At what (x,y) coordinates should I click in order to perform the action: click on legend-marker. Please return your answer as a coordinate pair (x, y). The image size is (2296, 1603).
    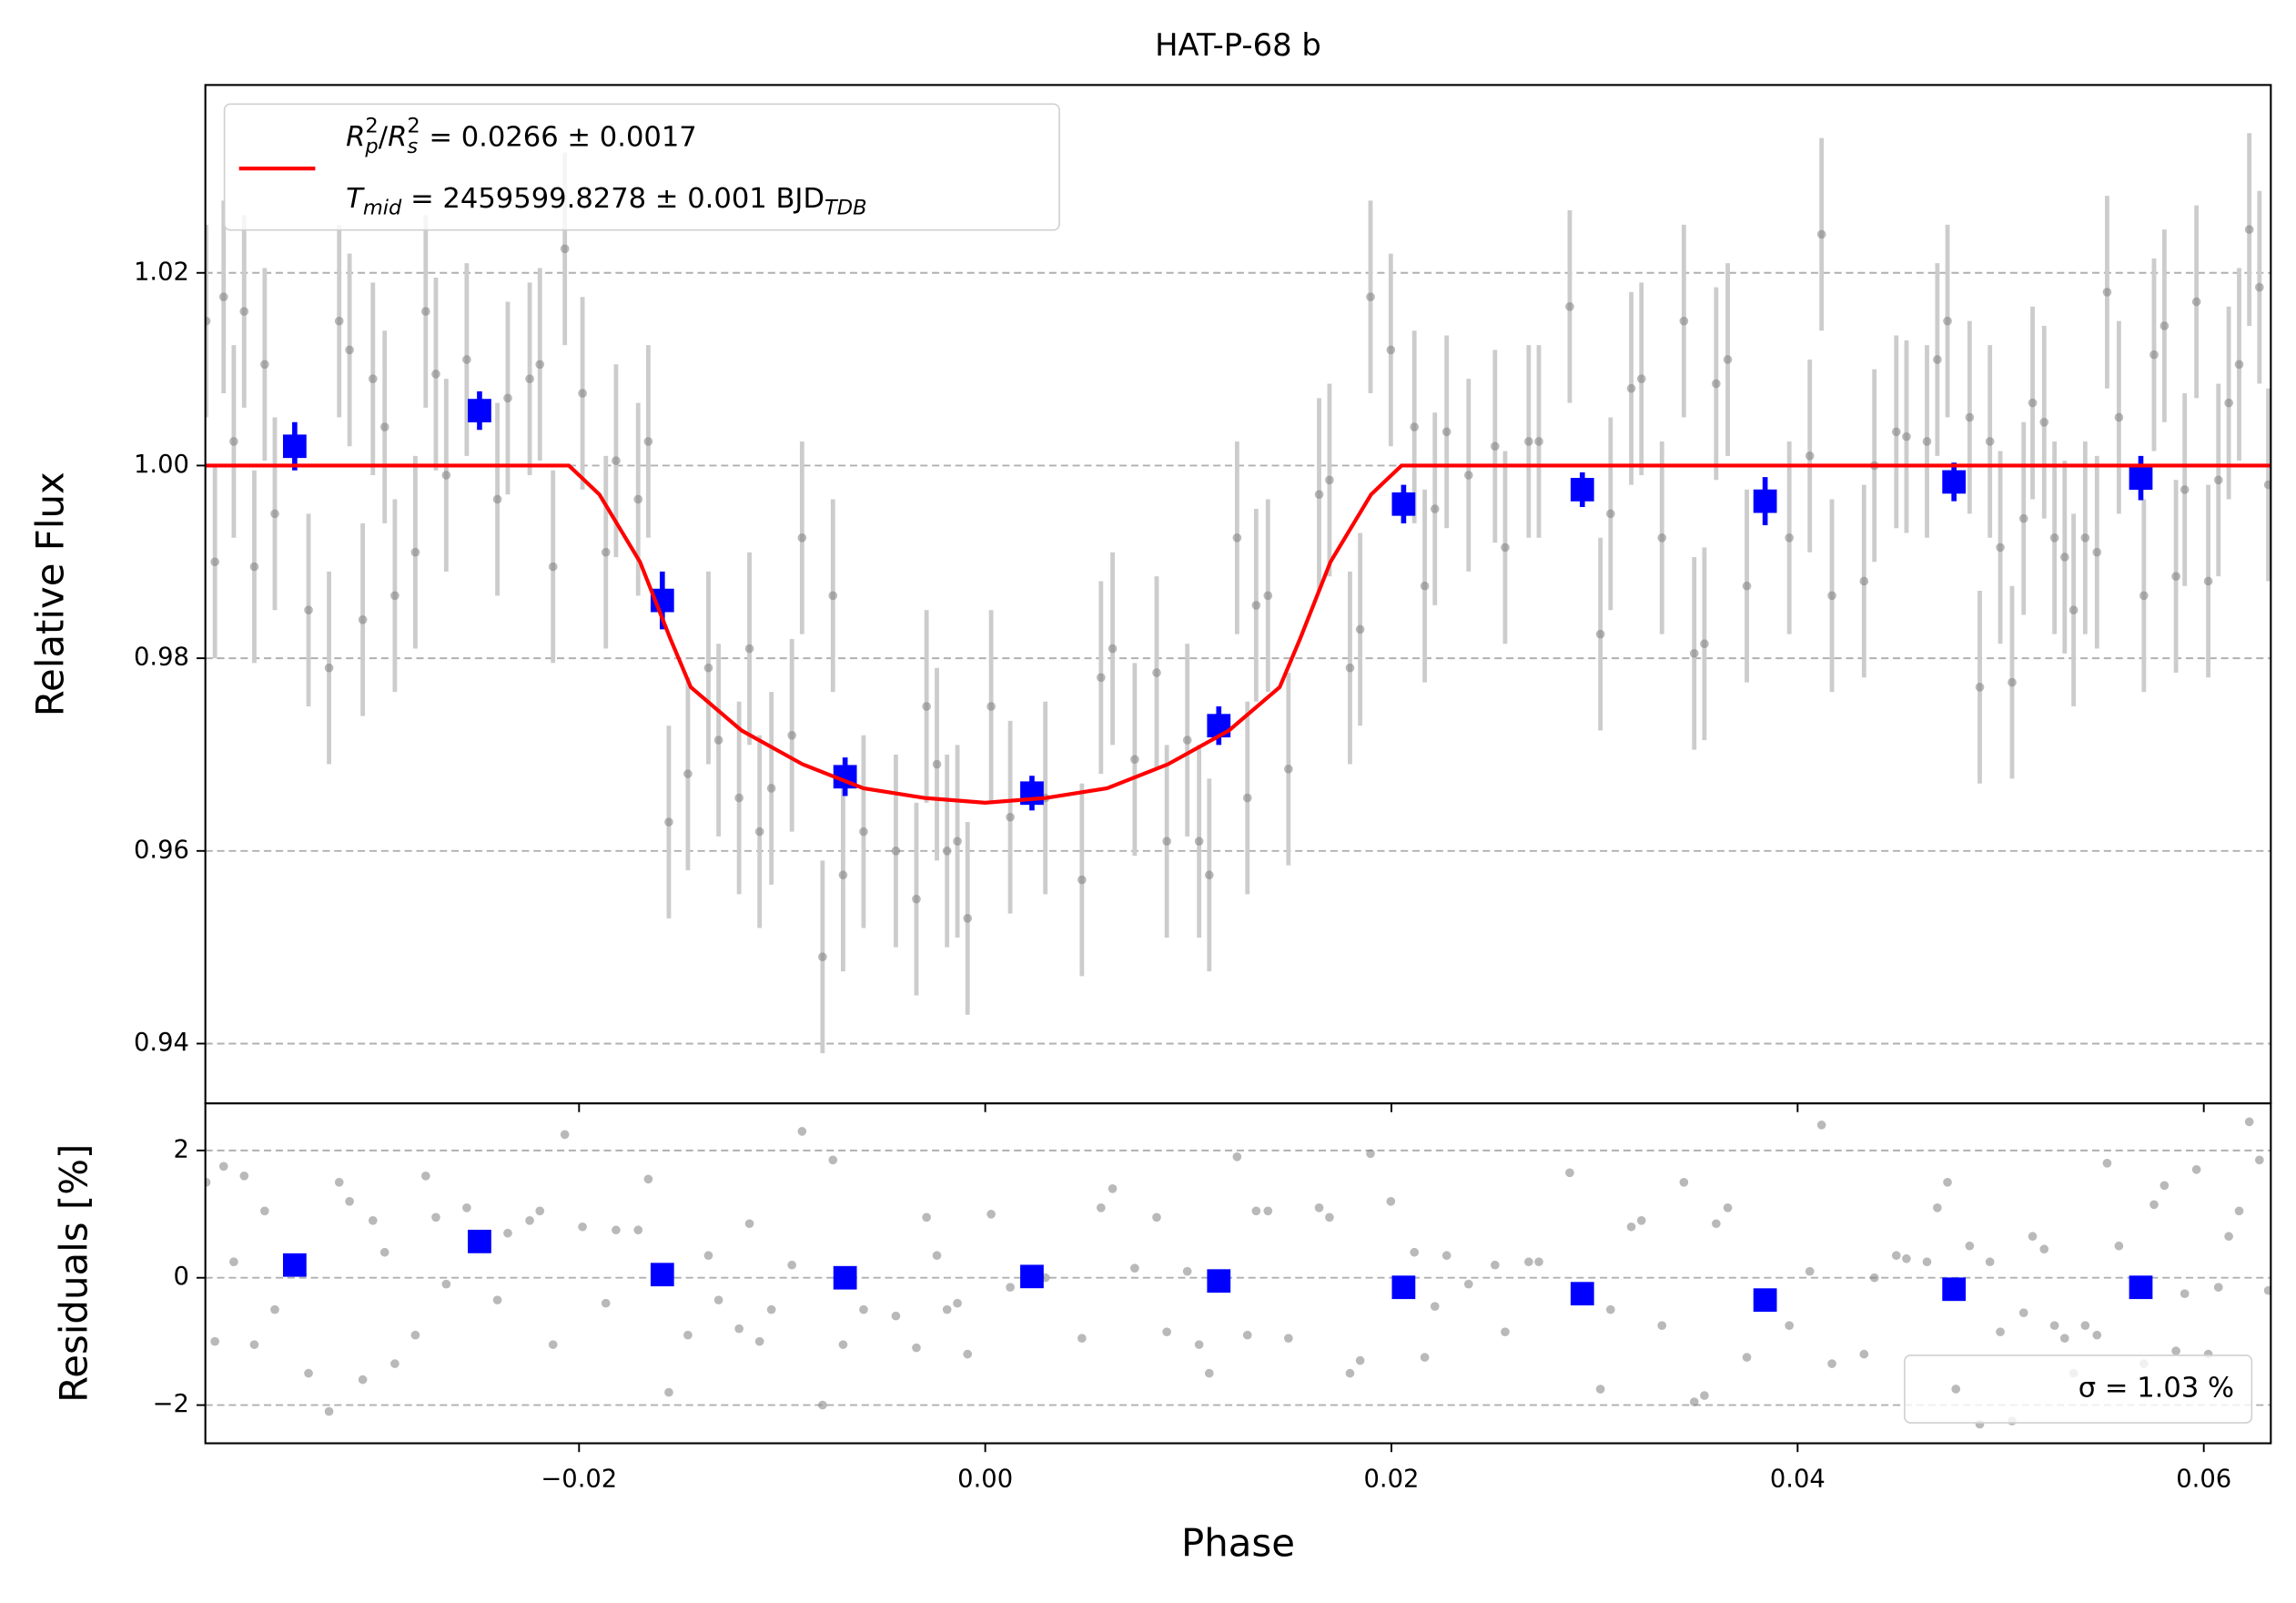
    Looking at the image, I should click on (1956, 1389).